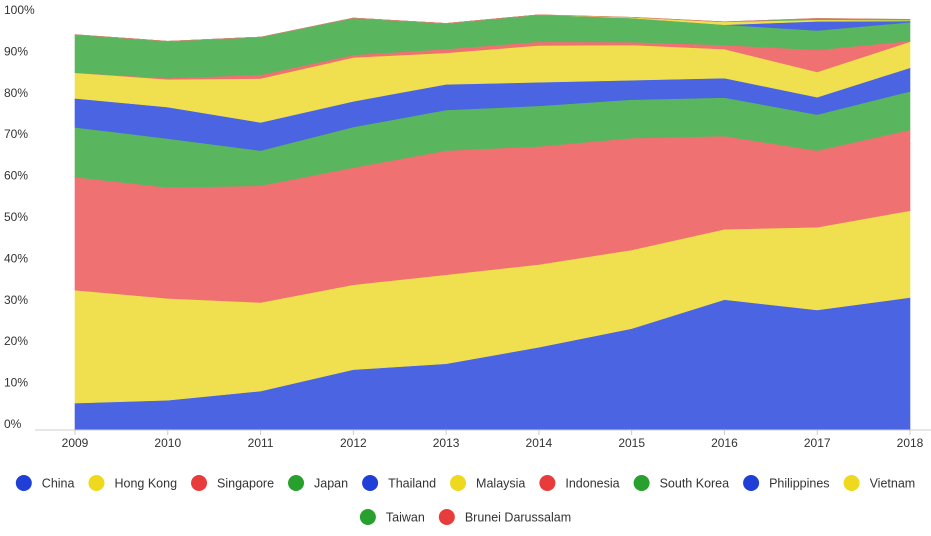  I want to click on x-tick-label: 2010, so click(167, 443).